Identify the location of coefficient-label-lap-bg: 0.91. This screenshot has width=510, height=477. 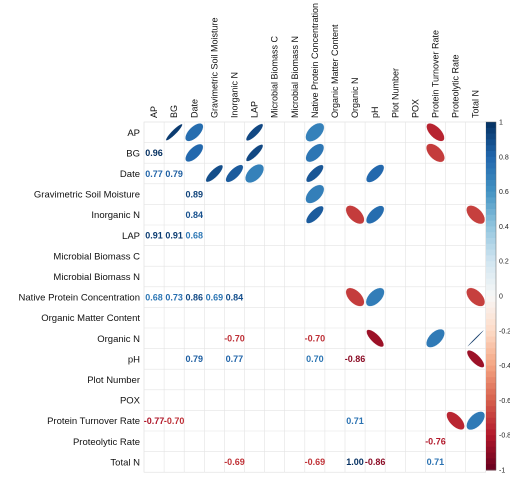
(174, 236).